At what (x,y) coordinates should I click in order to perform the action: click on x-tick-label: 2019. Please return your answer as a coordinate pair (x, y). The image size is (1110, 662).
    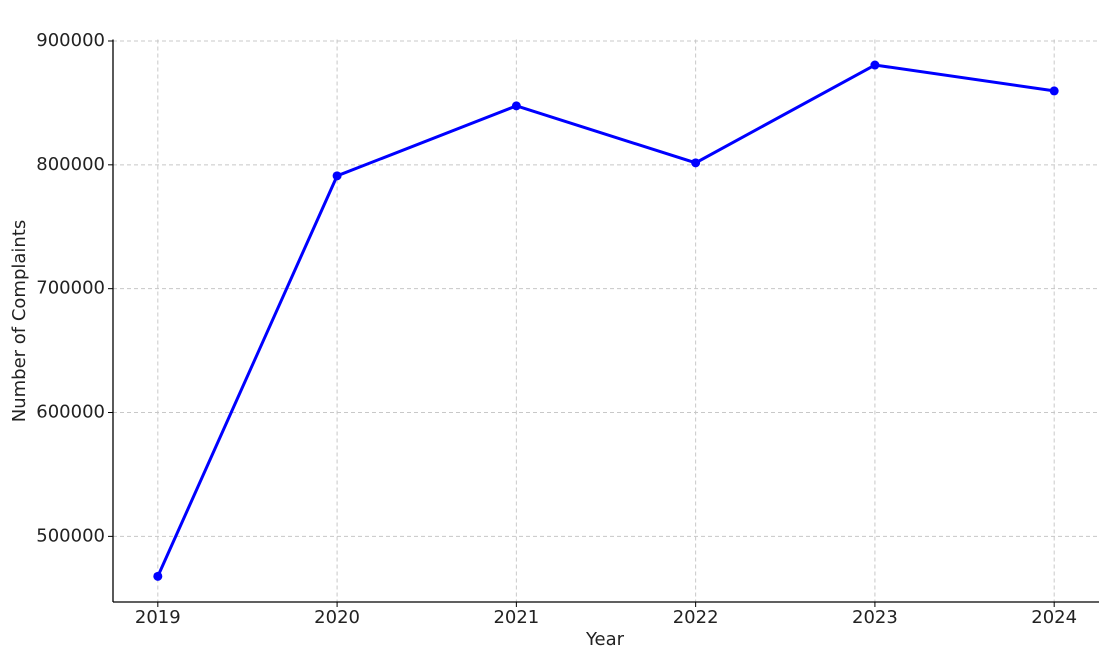
    Looking at the image, I should click on (158, 617).